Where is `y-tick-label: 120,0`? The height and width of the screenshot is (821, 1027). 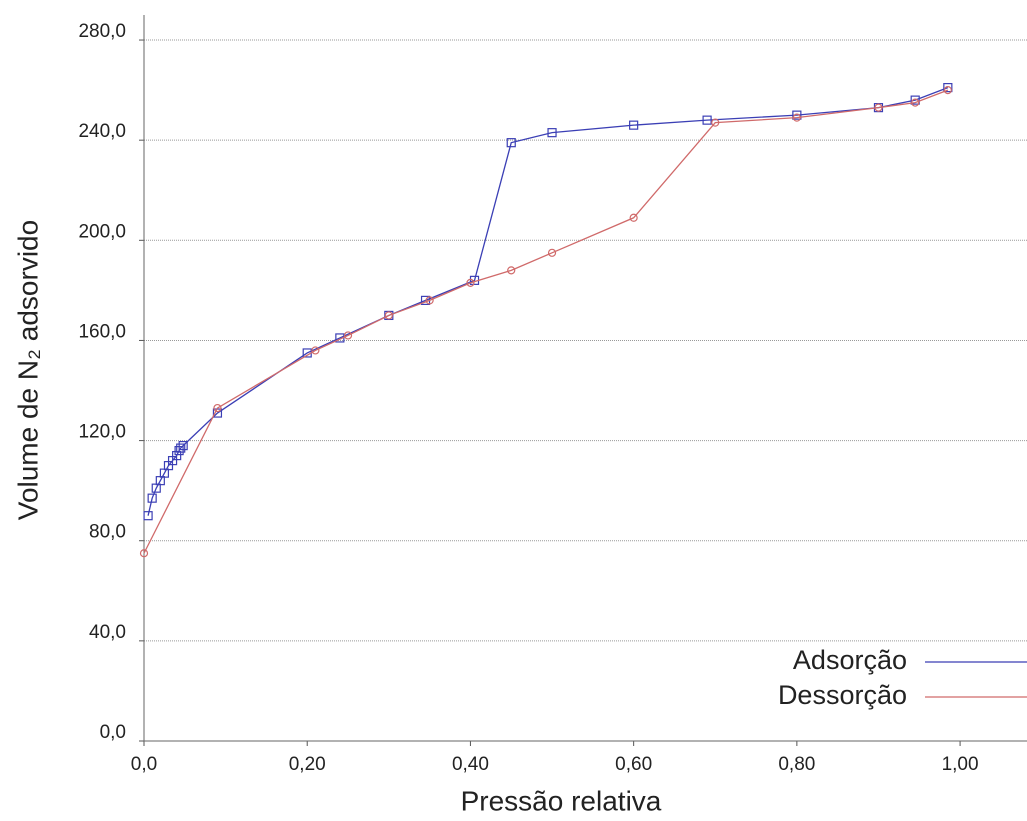
y-tick-label: 120,0 is located at coordinates (102, 432).